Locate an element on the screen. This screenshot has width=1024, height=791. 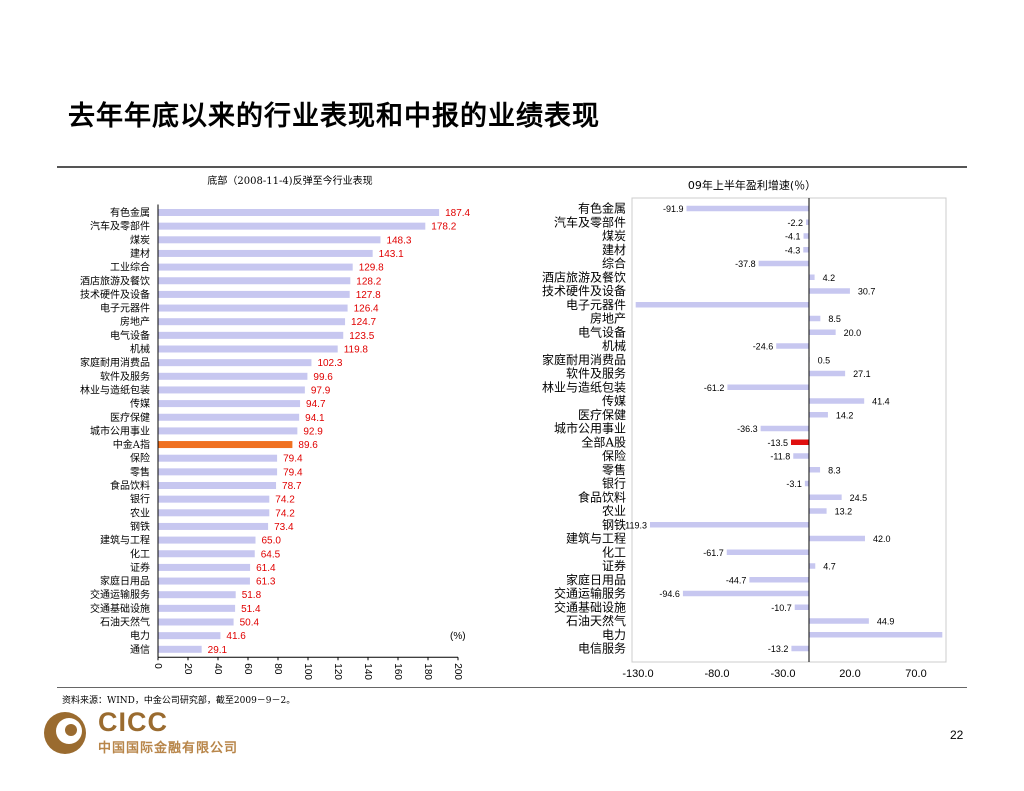
left-x-tick-label: 80 is located at coordinates (277, 669).